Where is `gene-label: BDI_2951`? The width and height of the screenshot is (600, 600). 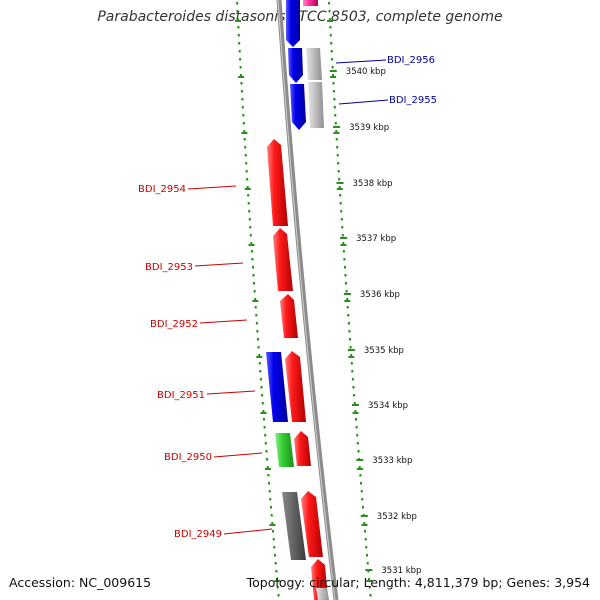 gene-label: BDI_2951 is located at coordinates (181, 395).